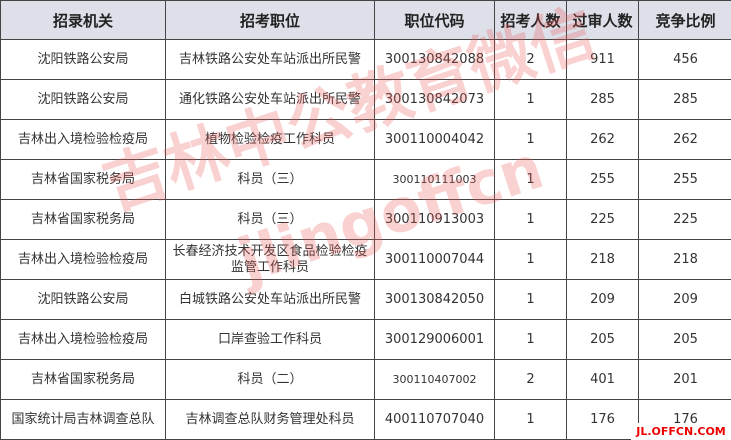  I want to click on cell-ratio: 218, so click(684, 259).